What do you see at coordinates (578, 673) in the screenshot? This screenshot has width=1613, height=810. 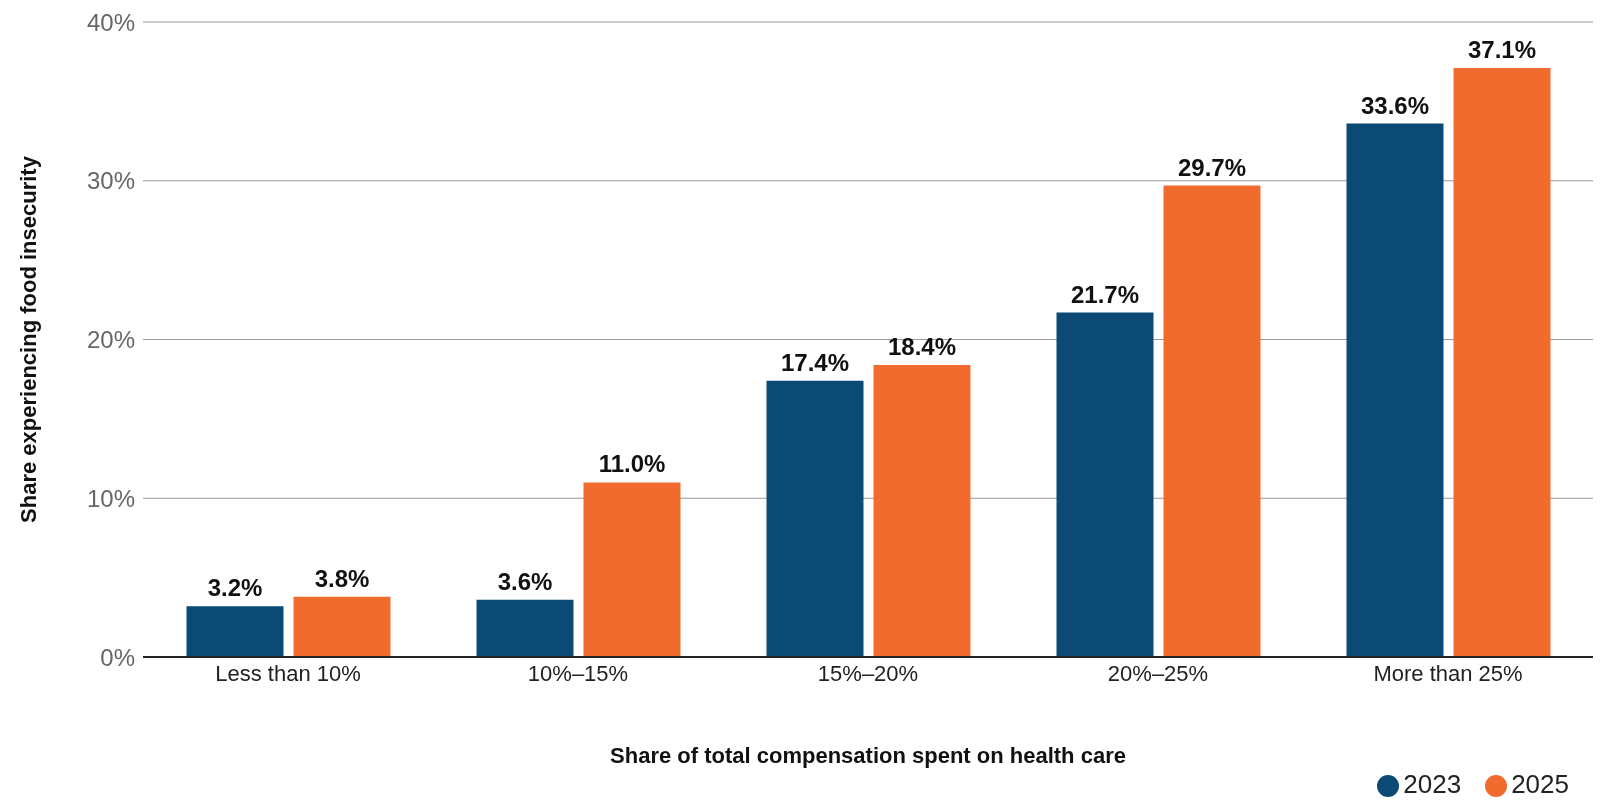 I see `x-tick-label: 10%–15%` at bounding box center [578, 673].